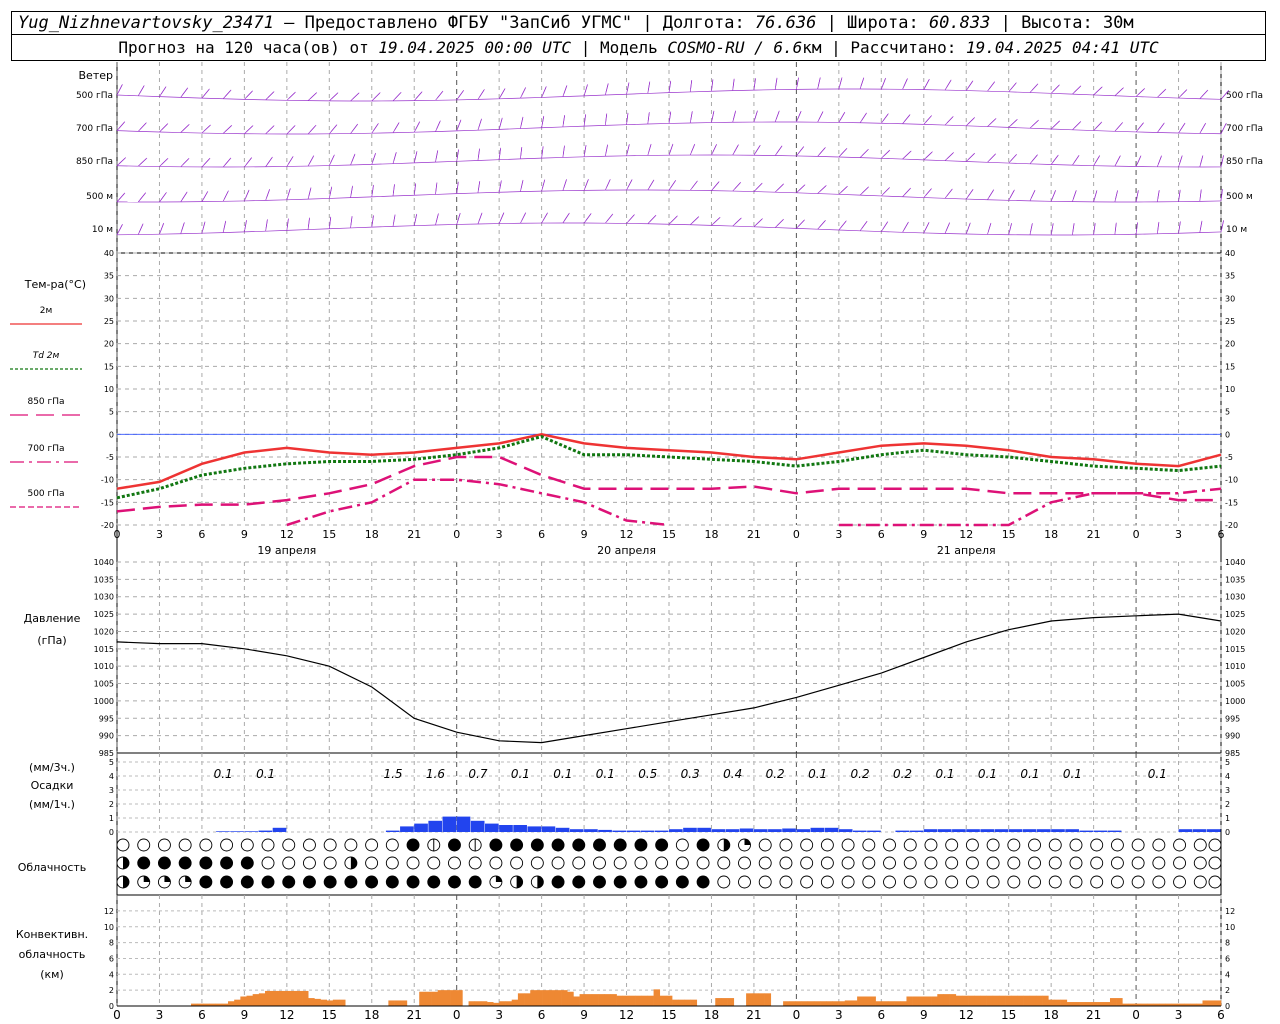  Describe the element at coordinates (126, 863) in the screenshot. I see `cloud-half` at that location.